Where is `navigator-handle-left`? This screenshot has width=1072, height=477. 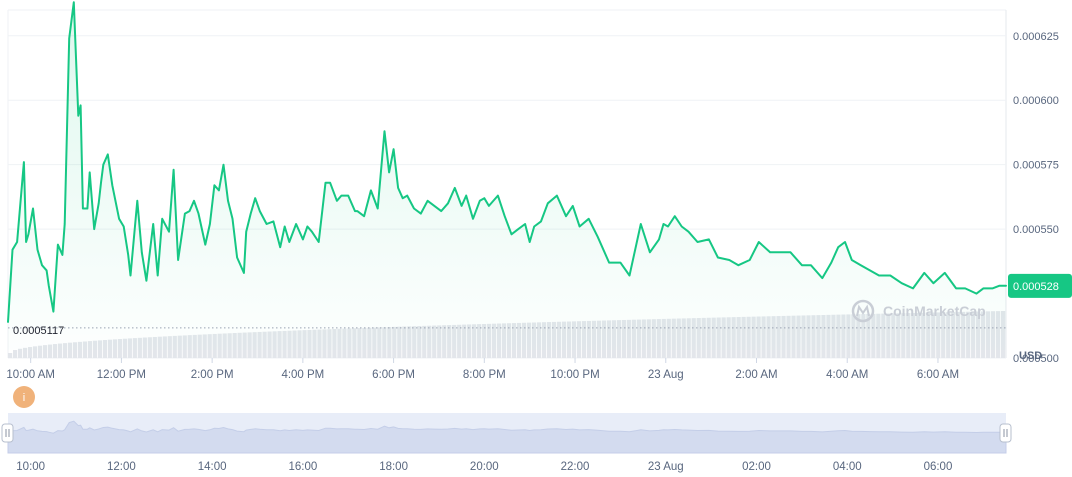
navigator-handle-left is located at coordinates (7, 433).